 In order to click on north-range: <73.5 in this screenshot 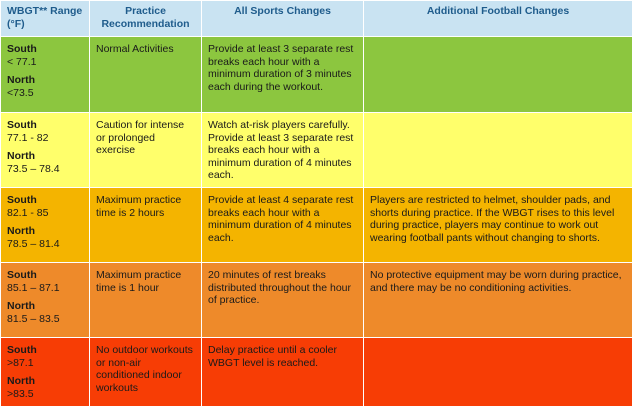, I will do `click(45, 93)`.